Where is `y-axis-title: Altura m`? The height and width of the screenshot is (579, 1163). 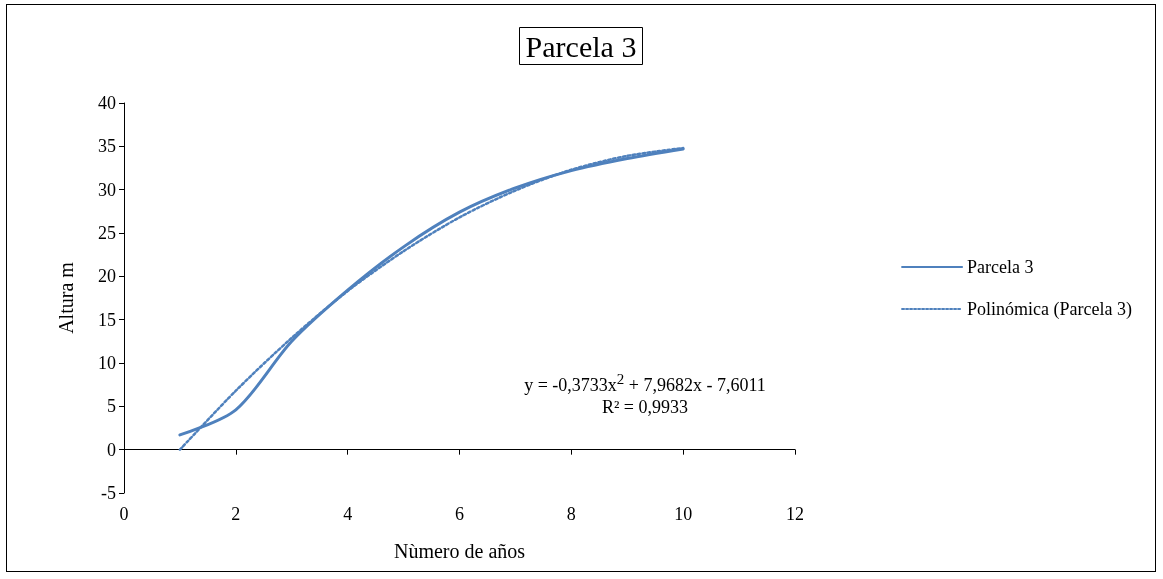 y-axis-title: Altura m is located at coordinates (66, 297).